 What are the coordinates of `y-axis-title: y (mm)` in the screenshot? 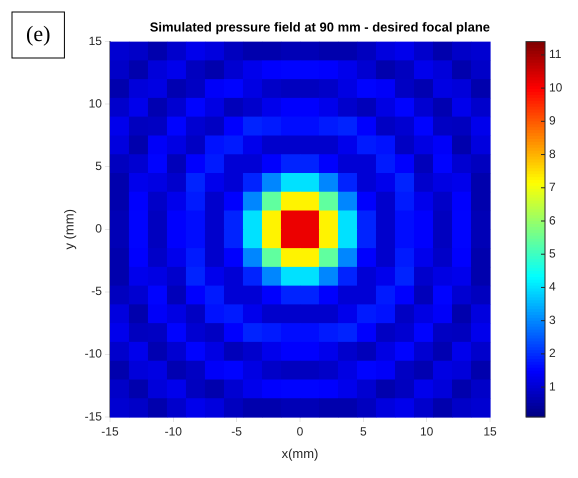 It's located at (68, 229).